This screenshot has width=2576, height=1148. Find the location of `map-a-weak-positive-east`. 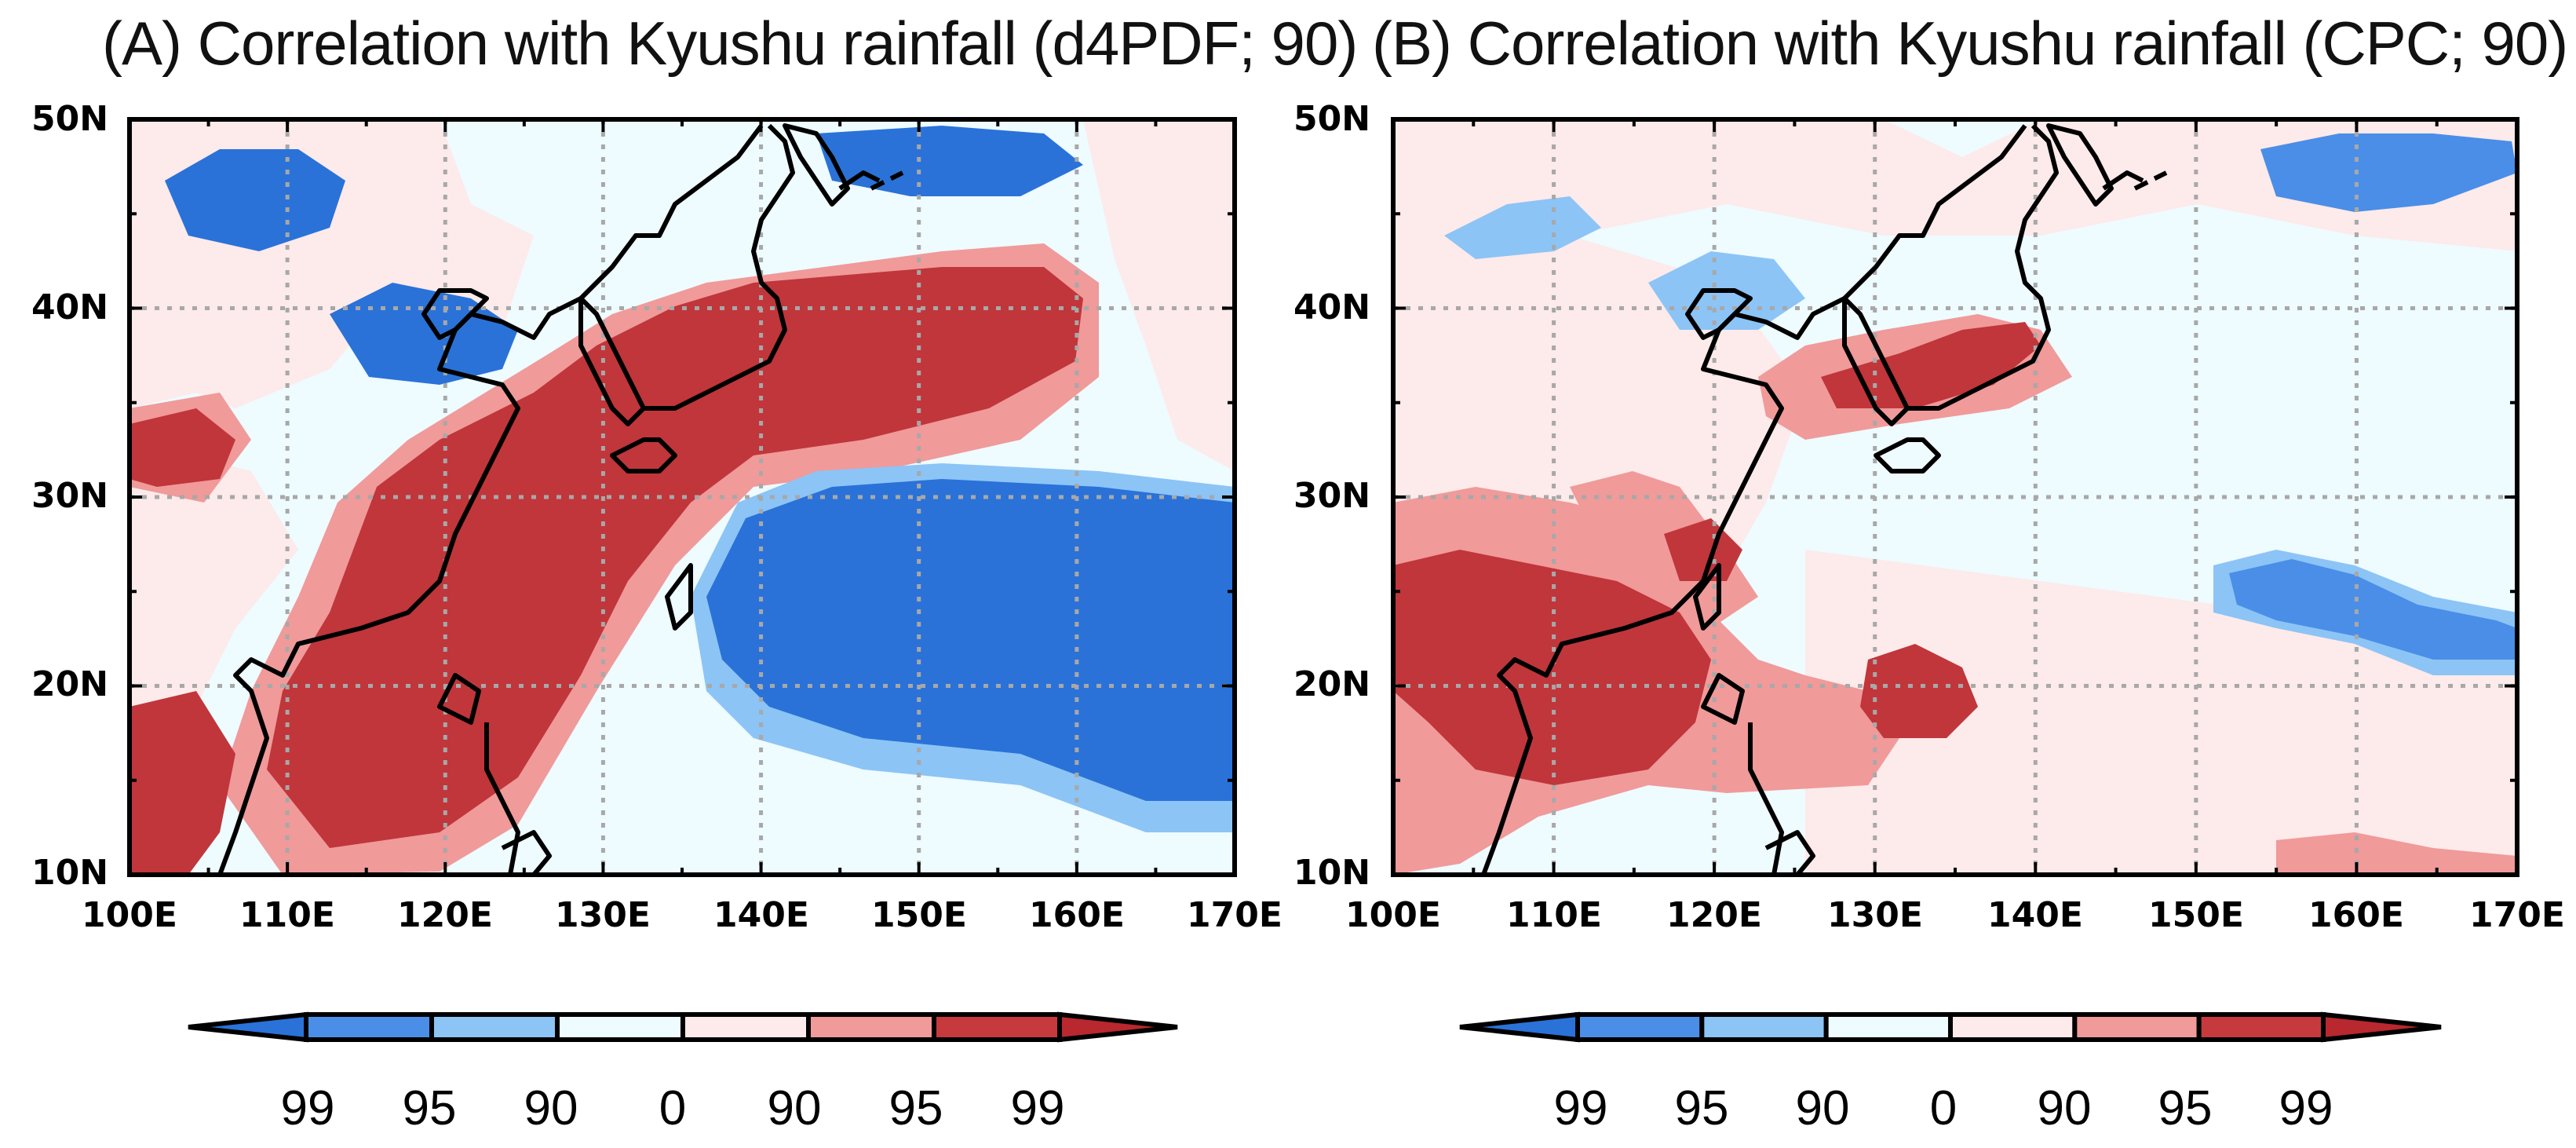

map-a-weak-positive-east is located at coordinates (1159, 295).